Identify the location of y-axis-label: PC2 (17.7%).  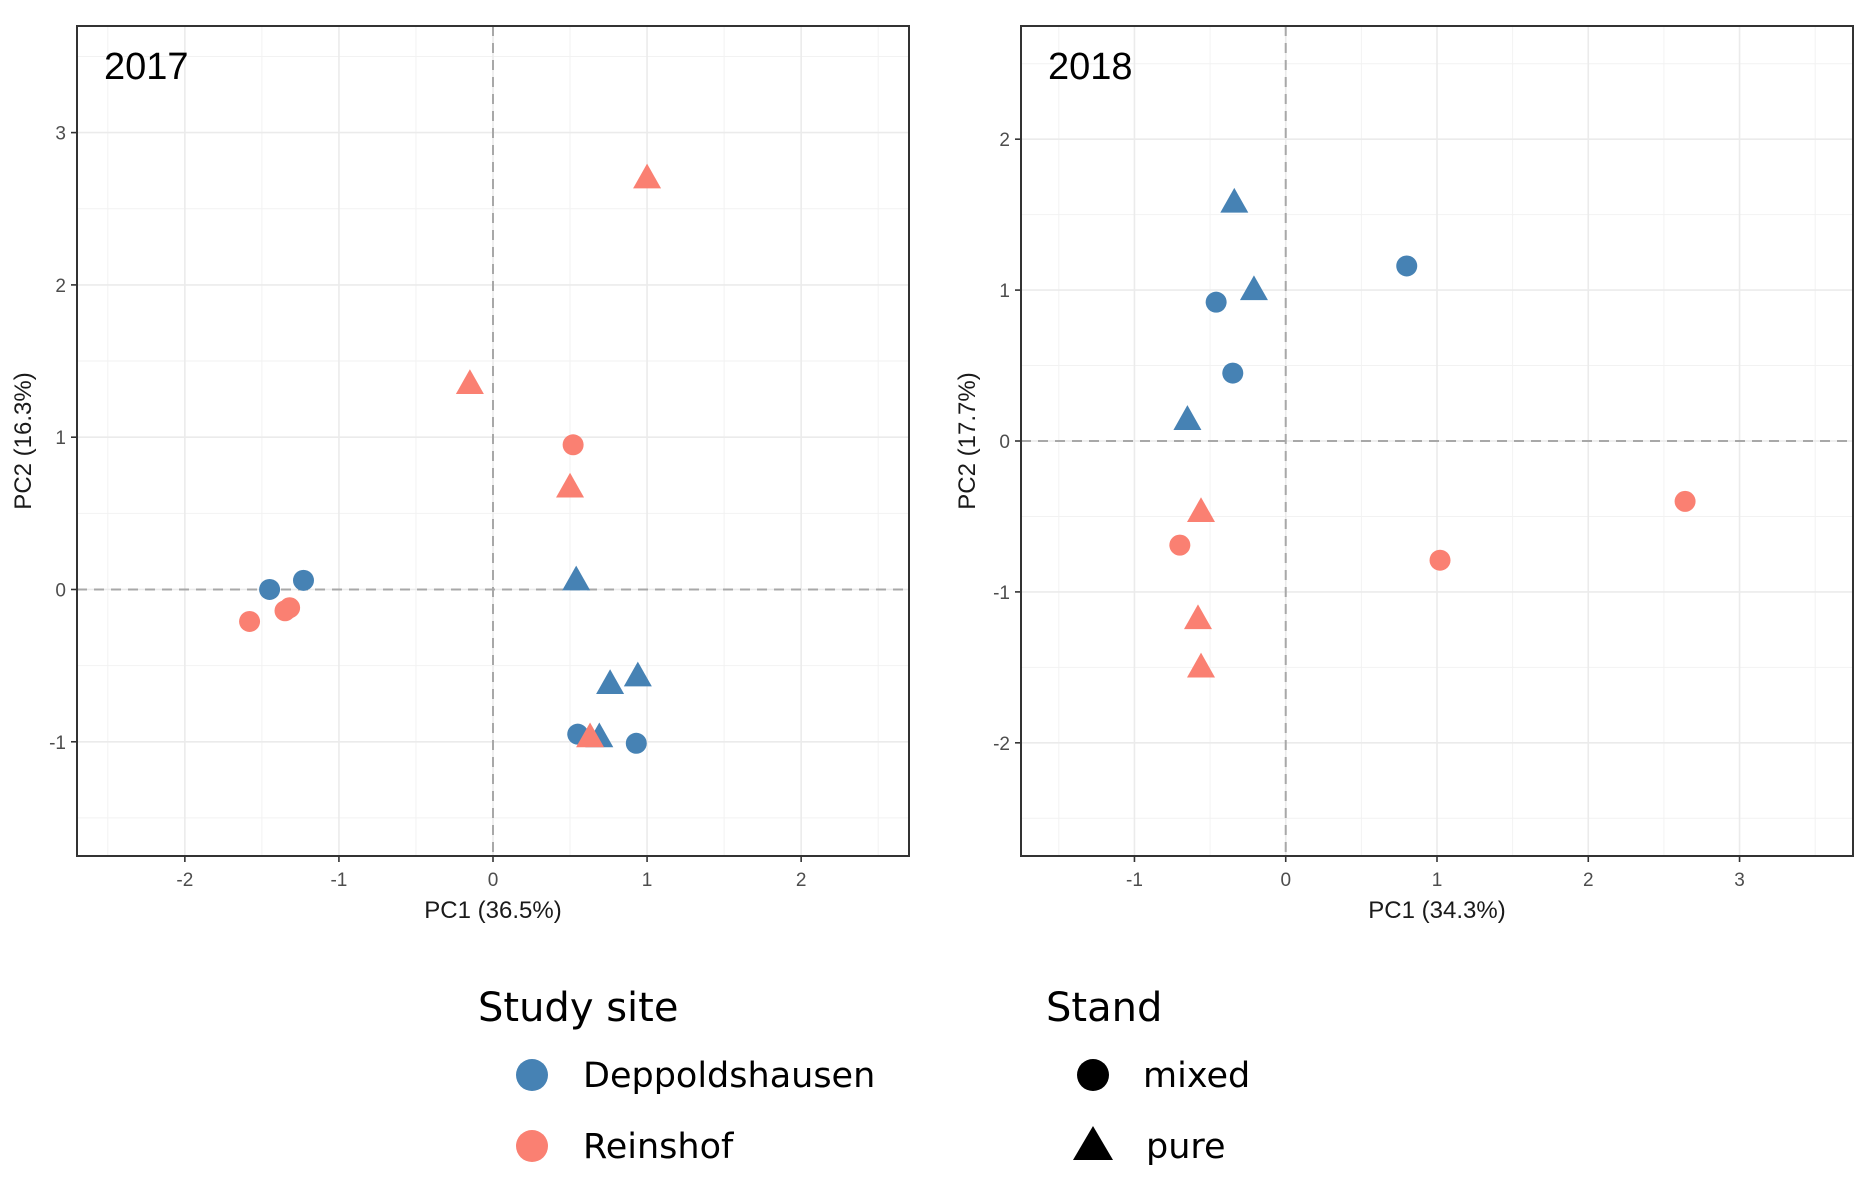
(967, 440).